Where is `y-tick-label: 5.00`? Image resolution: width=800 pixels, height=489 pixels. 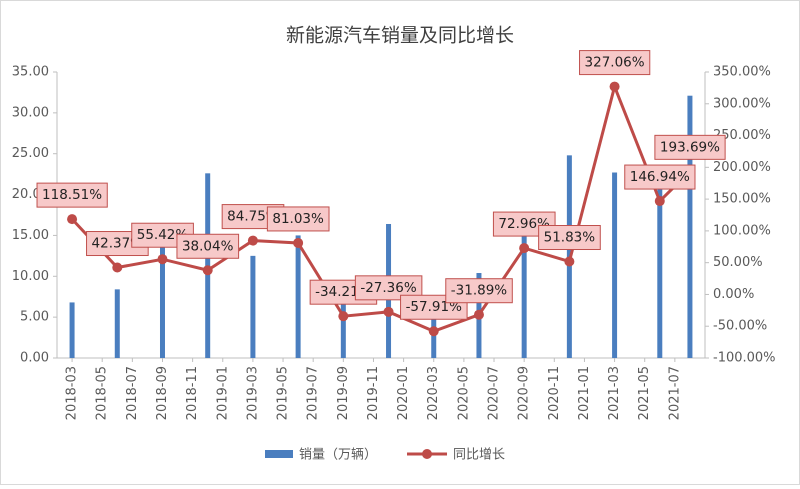 y-tick-label: 5.00 is located at coordinates (34, 317).